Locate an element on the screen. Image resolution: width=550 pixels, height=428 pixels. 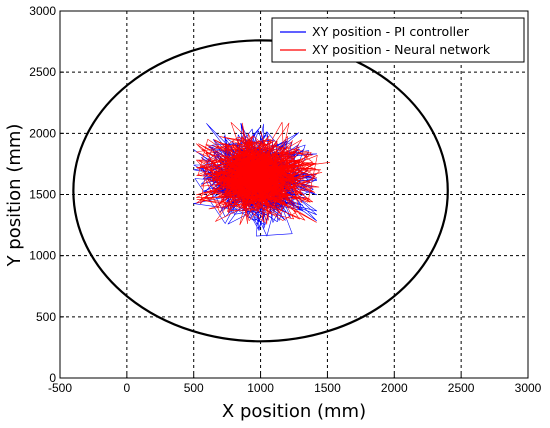
legend-box is located at coordinates (398, 40).